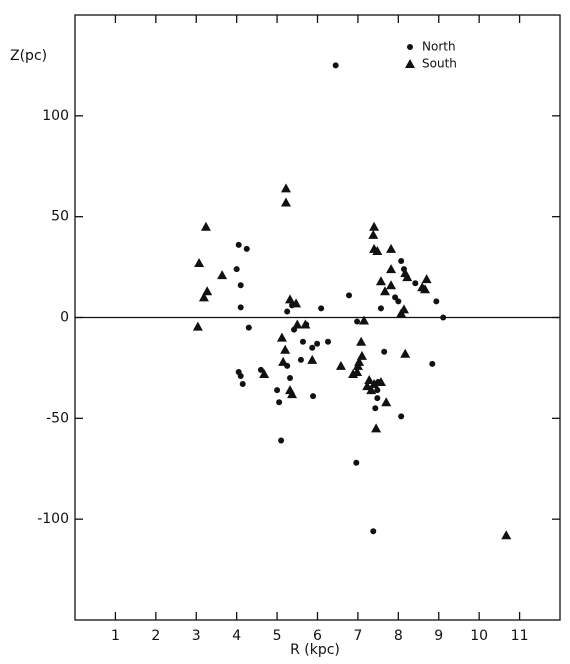 This screenshot has height=664, width=570. I want to click on legend-label: South, so click(439, 64).